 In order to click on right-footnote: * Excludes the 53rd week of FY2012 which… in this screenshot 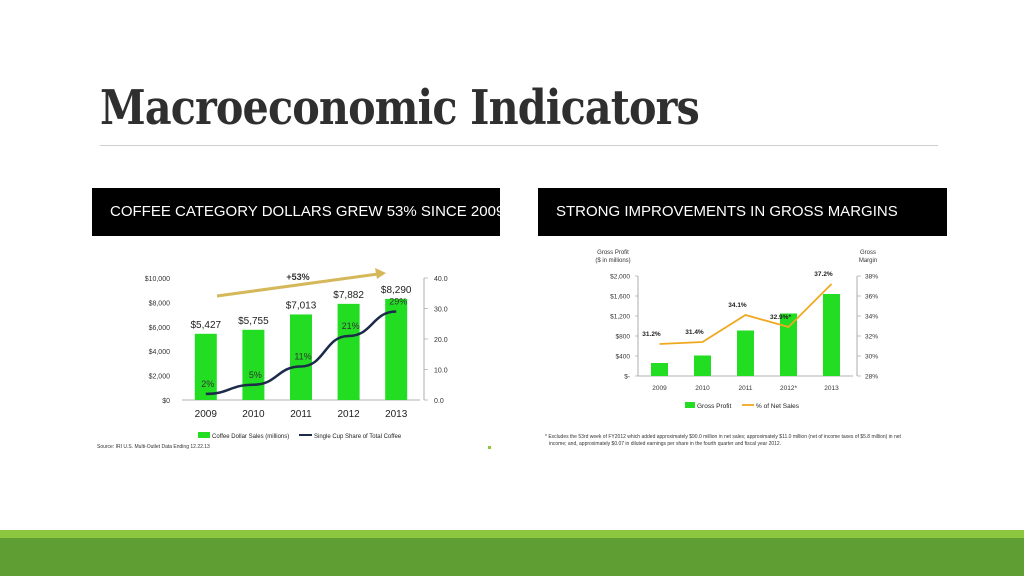, I will do `click(745, 441)`.